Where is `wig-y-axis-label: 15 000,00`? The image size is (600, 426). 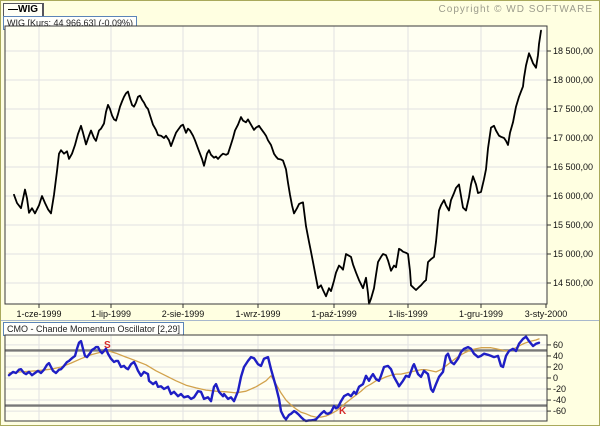
wig-y-axis-label: 15 000,00 is located at coordinates (573, 254).